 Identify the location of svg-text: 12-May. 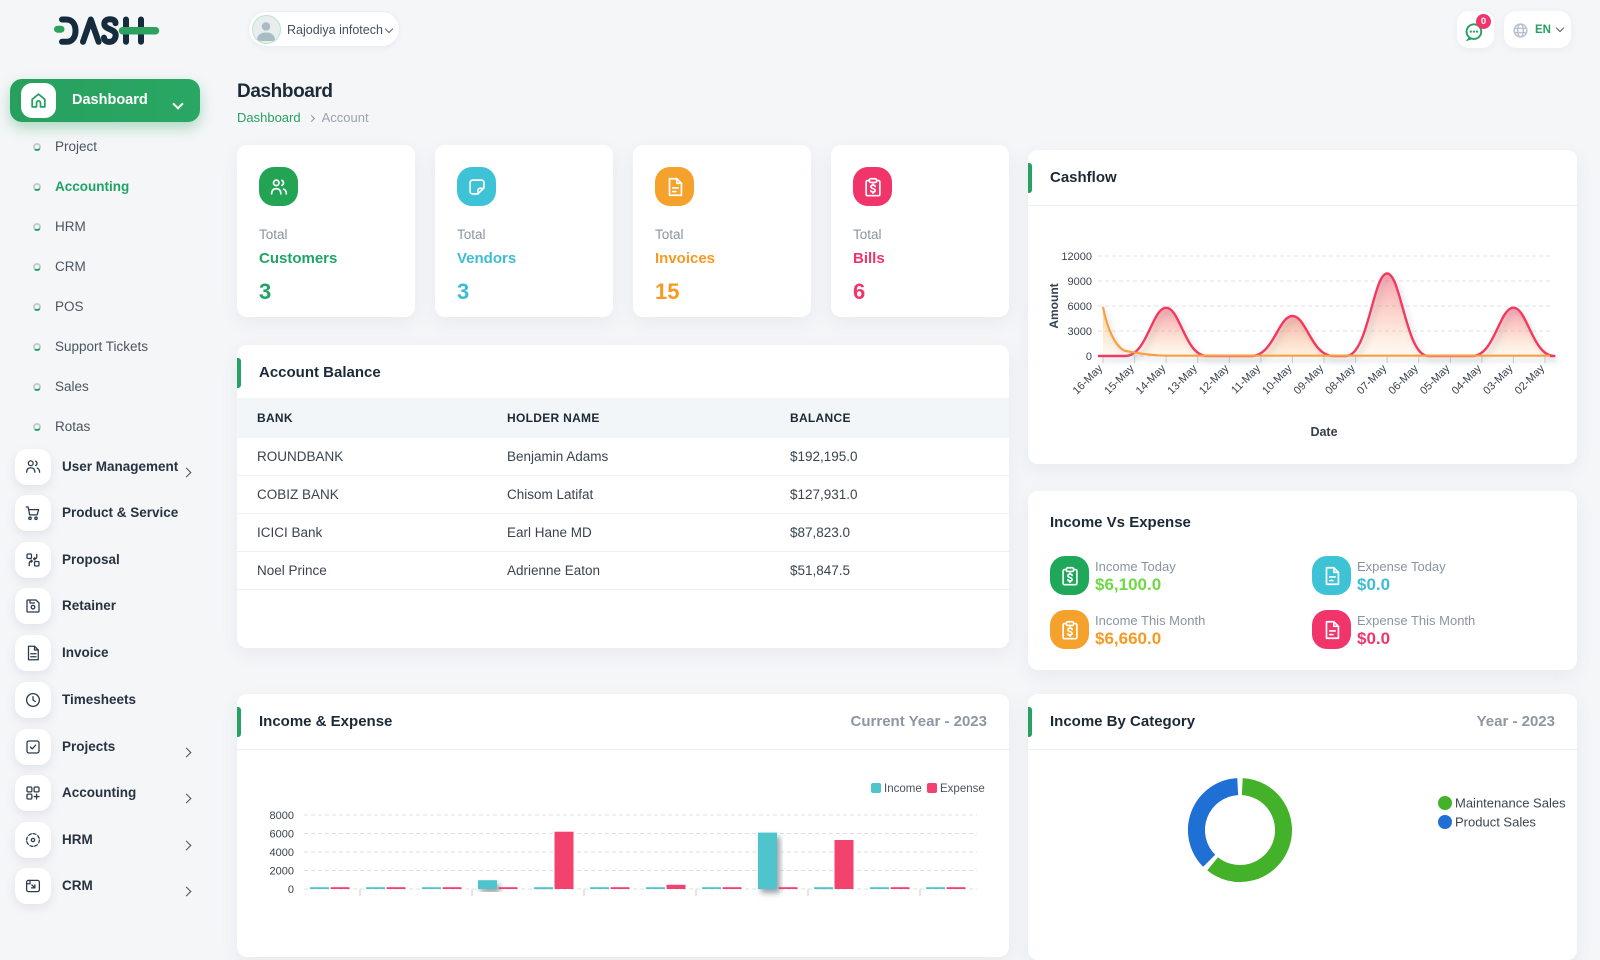
(1214, 379).